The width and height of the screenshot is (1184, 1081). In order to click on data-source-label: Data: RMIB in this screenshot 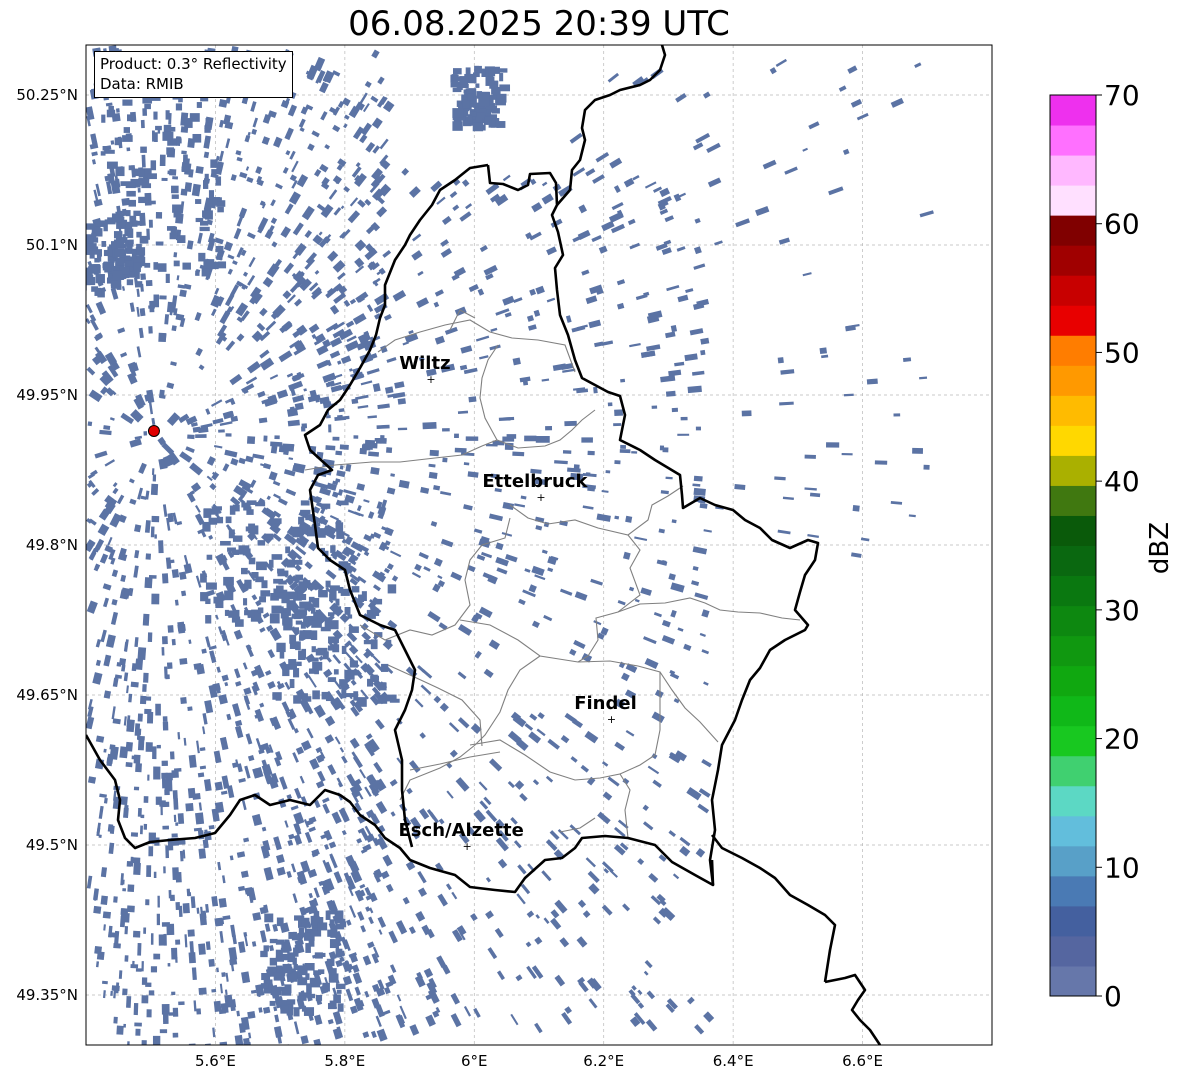, I will do `click(142, 84)`.